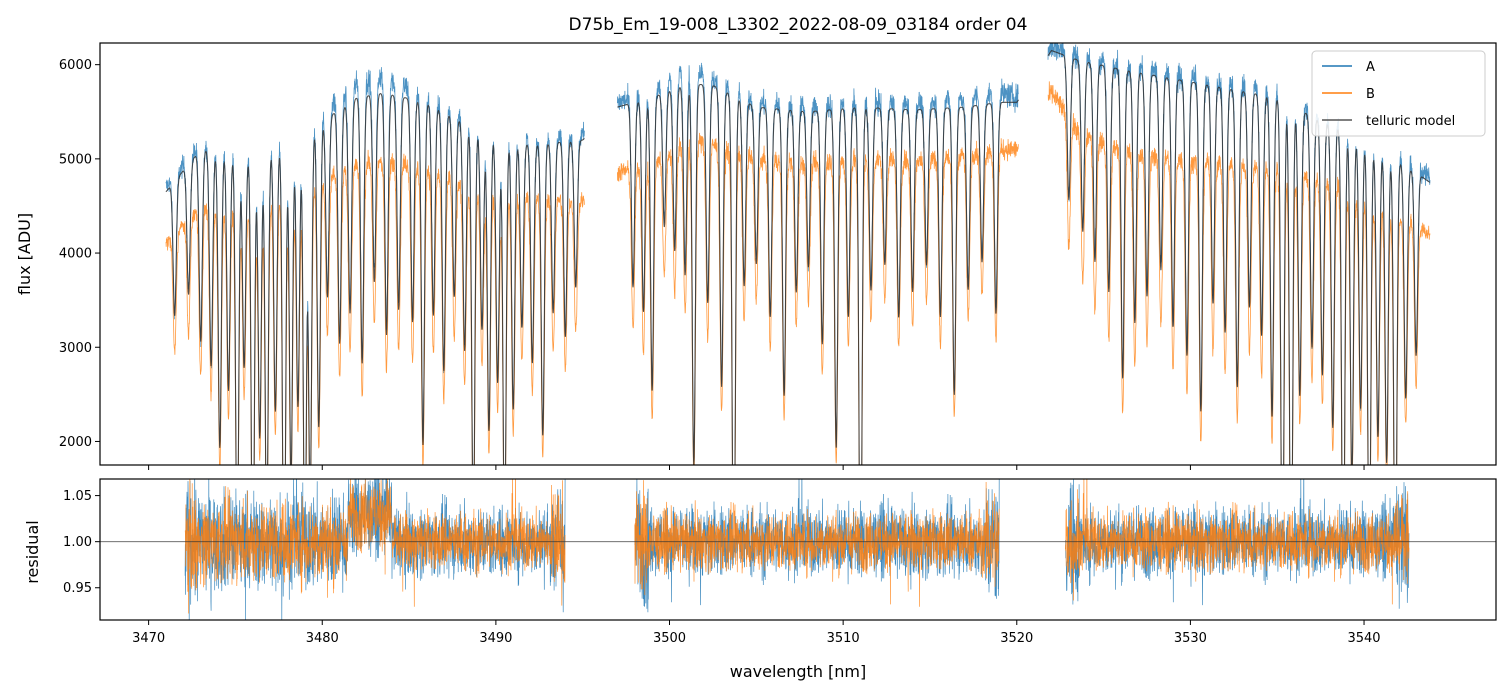 This screenshot has width=1510, height=696. Describe the element at coordinates (75, 159) in the screenshot. I see `top-ytick-label: 5000` at that location.